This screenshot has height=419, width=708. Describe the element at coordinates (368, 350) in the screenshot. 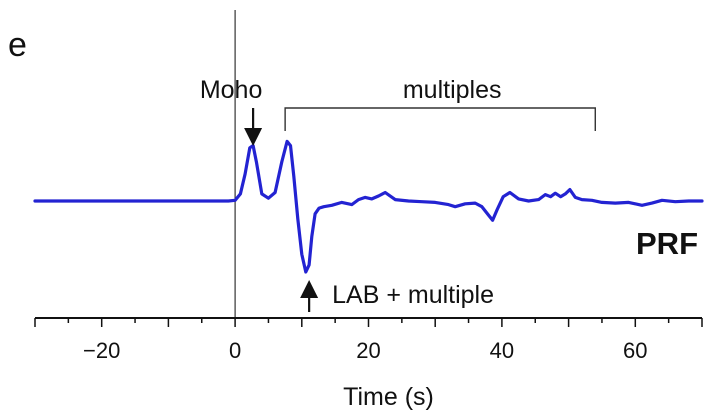

I see `x-tick-label: 20` at that location.